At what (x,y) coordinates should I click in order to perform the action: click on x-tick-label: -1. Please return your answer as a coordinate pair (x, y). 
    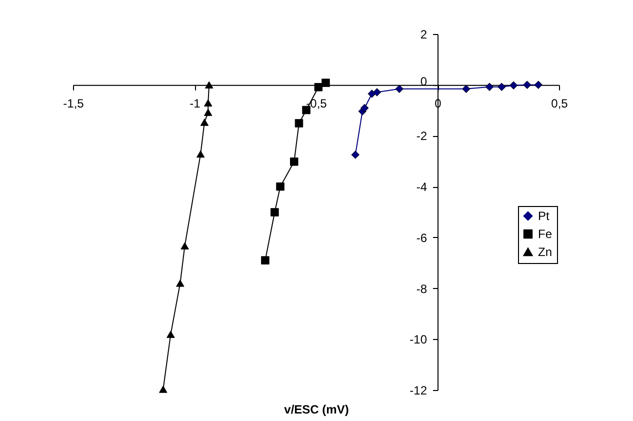
    Looking at the image, I should click on (195, 103).